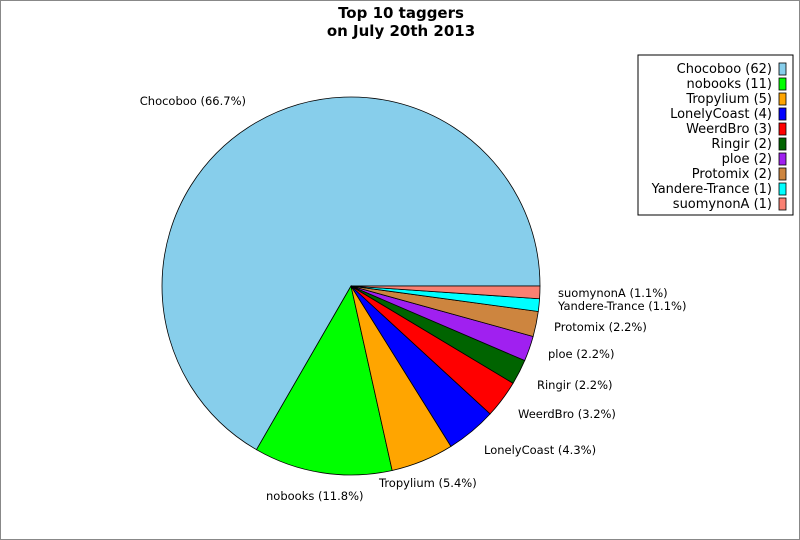 Image resolution: width=800 pixels, height=540 pixels. Describe the element at coordinates (721, 114) in the screenshot. I see `legend-entry-label: LonelyCoast (4)` at that location.